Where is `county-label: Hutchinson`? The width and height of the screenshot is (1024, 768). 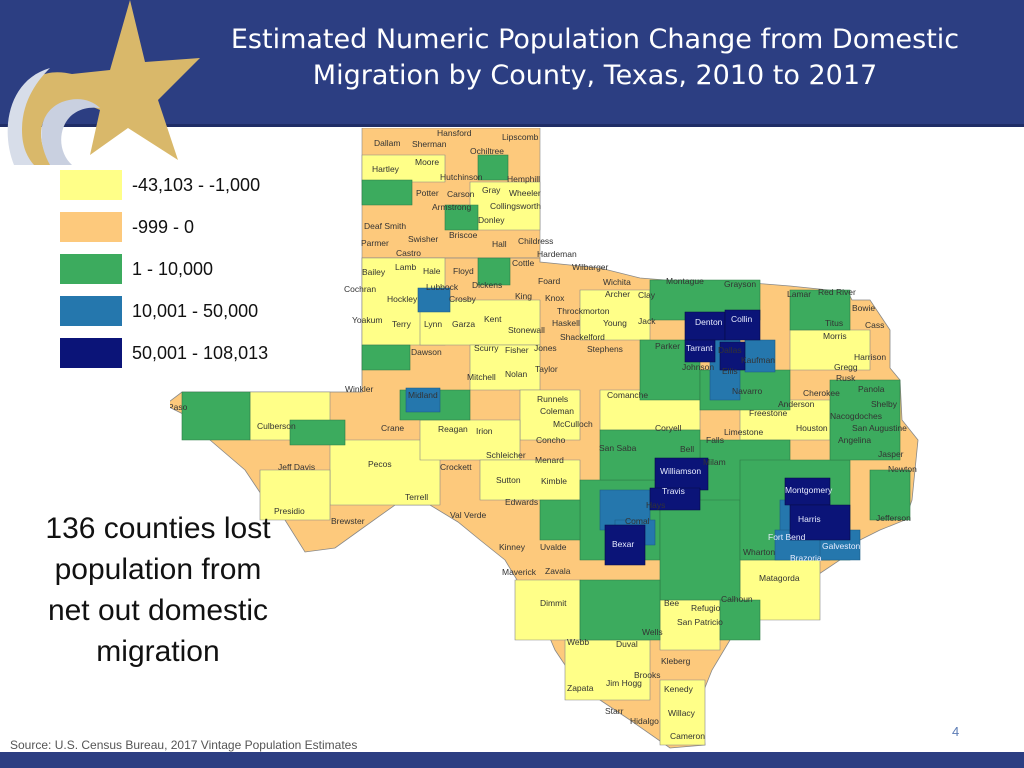
county-label: Hutchinson is located at coordinates (461, 177).